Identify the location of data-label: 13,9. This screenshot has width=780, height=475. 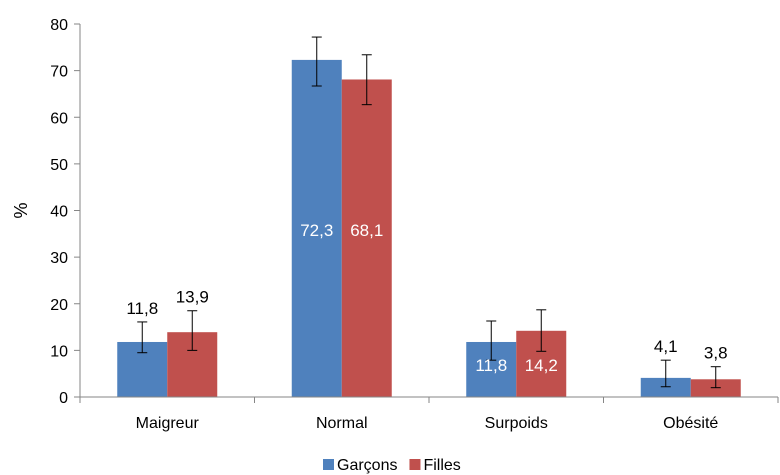
(192, 297).